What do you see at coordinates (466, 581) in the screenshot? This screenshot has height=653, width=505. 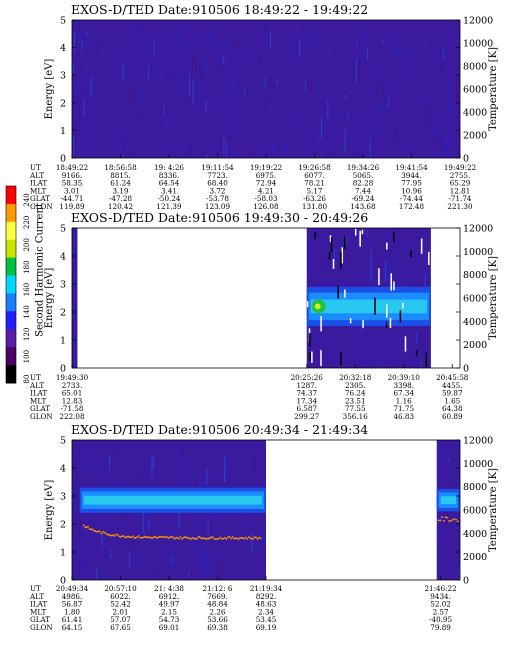 I see `y2-tick-label: 0` at bounding box center [466, 581].